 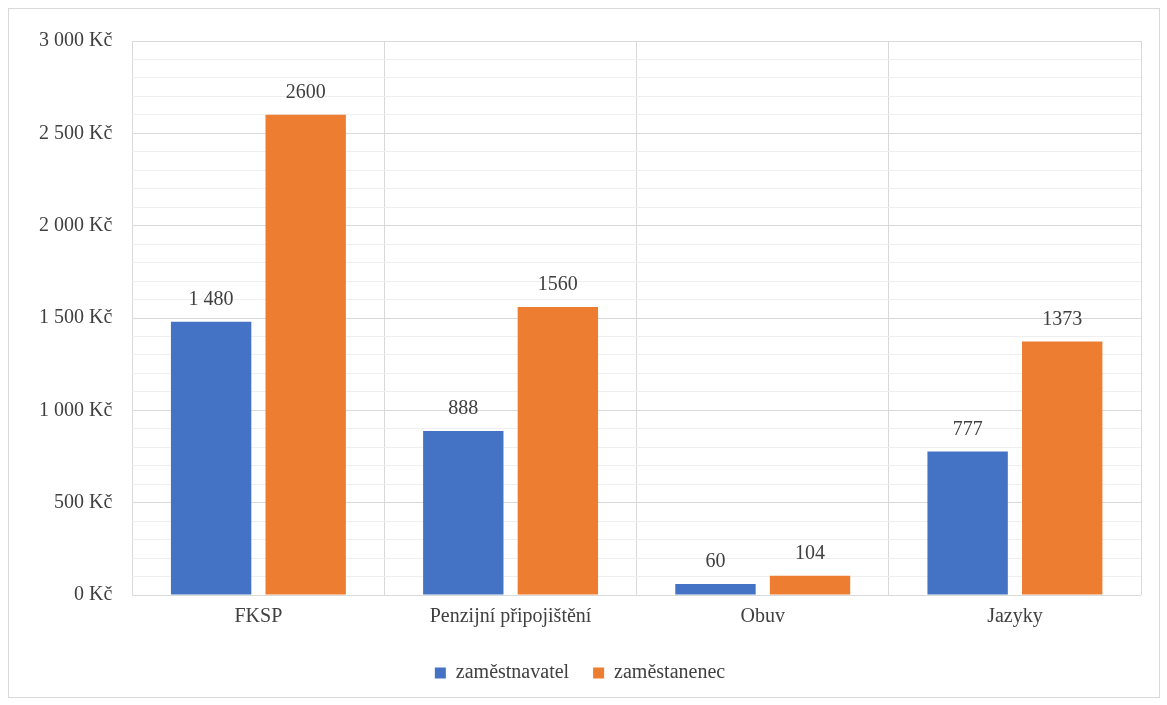 I want to click on data-label: 1560, so click(x=557, y=283).